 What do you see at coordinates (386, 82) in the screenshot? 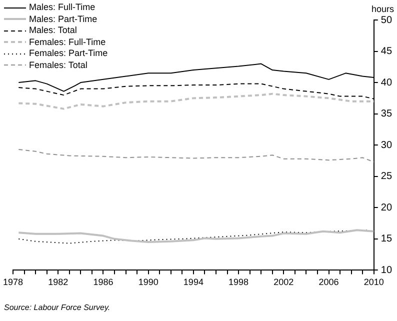
I see `y-tick-label: 40` at bounding box center [386, 82].